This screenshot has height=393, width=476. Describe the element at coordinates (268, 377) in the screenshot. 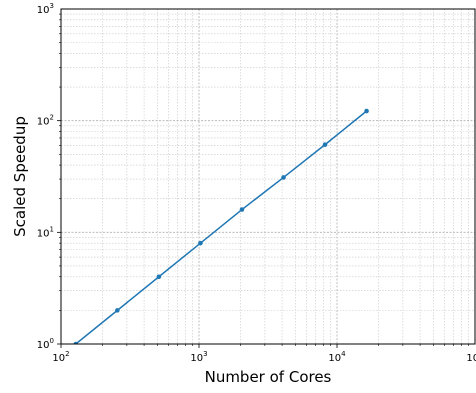

I see `x-axis-title: Number of Cores` at that location.